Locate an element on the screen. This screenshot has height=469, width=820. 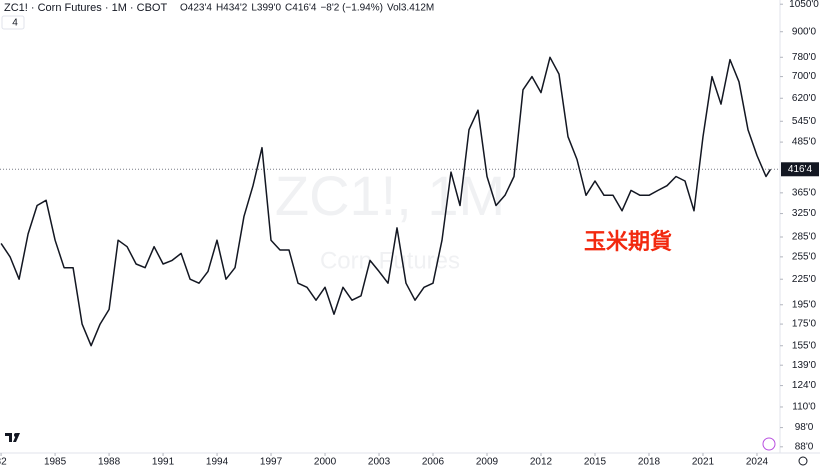
x-tick-label: 2012 is located at coordinates (541, 462).